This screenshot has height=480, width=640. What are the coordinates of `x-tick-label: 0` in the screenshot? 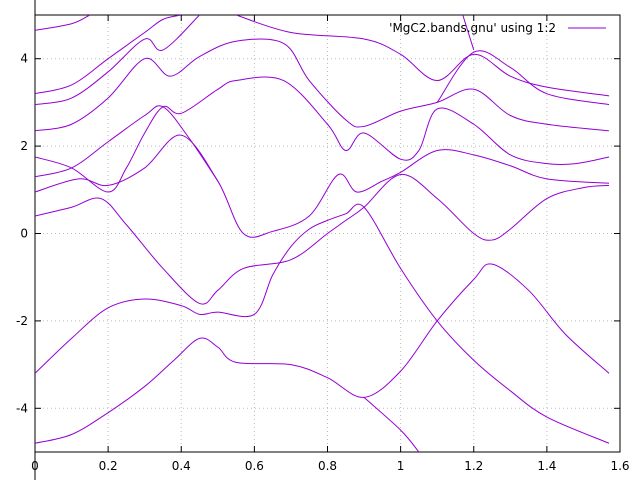 It's located at (35, 466).